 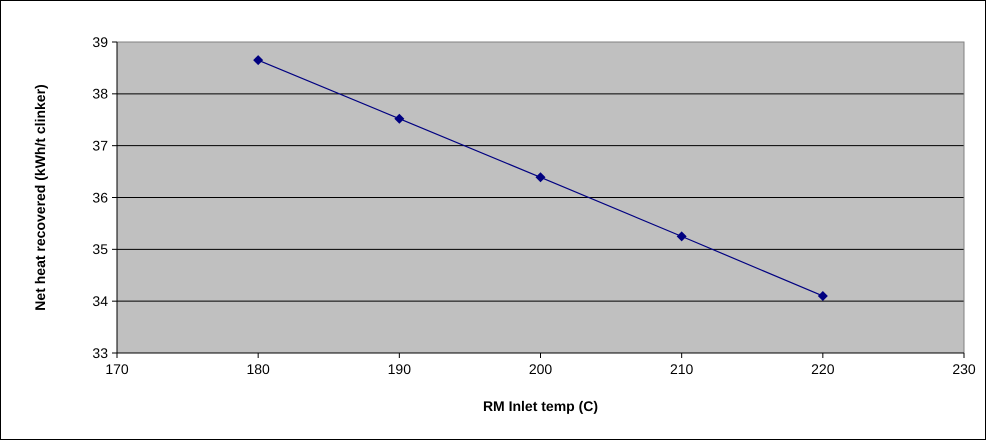 What do you see at coordinates (823, 369) in the screenshot?
I see `x-tick-label: 220` at bounding box center [823, 369].